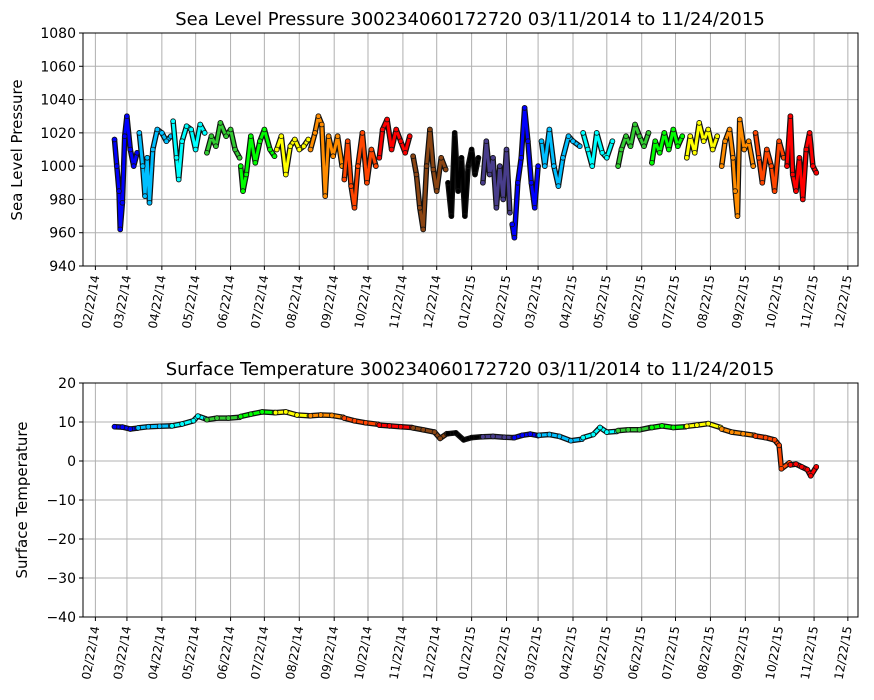 The image size is (874, 700). What do you see at coordinates (61, 501) in the screenshot?
I see `sst-ytick-label: −10` at bounding box center [61, 501].